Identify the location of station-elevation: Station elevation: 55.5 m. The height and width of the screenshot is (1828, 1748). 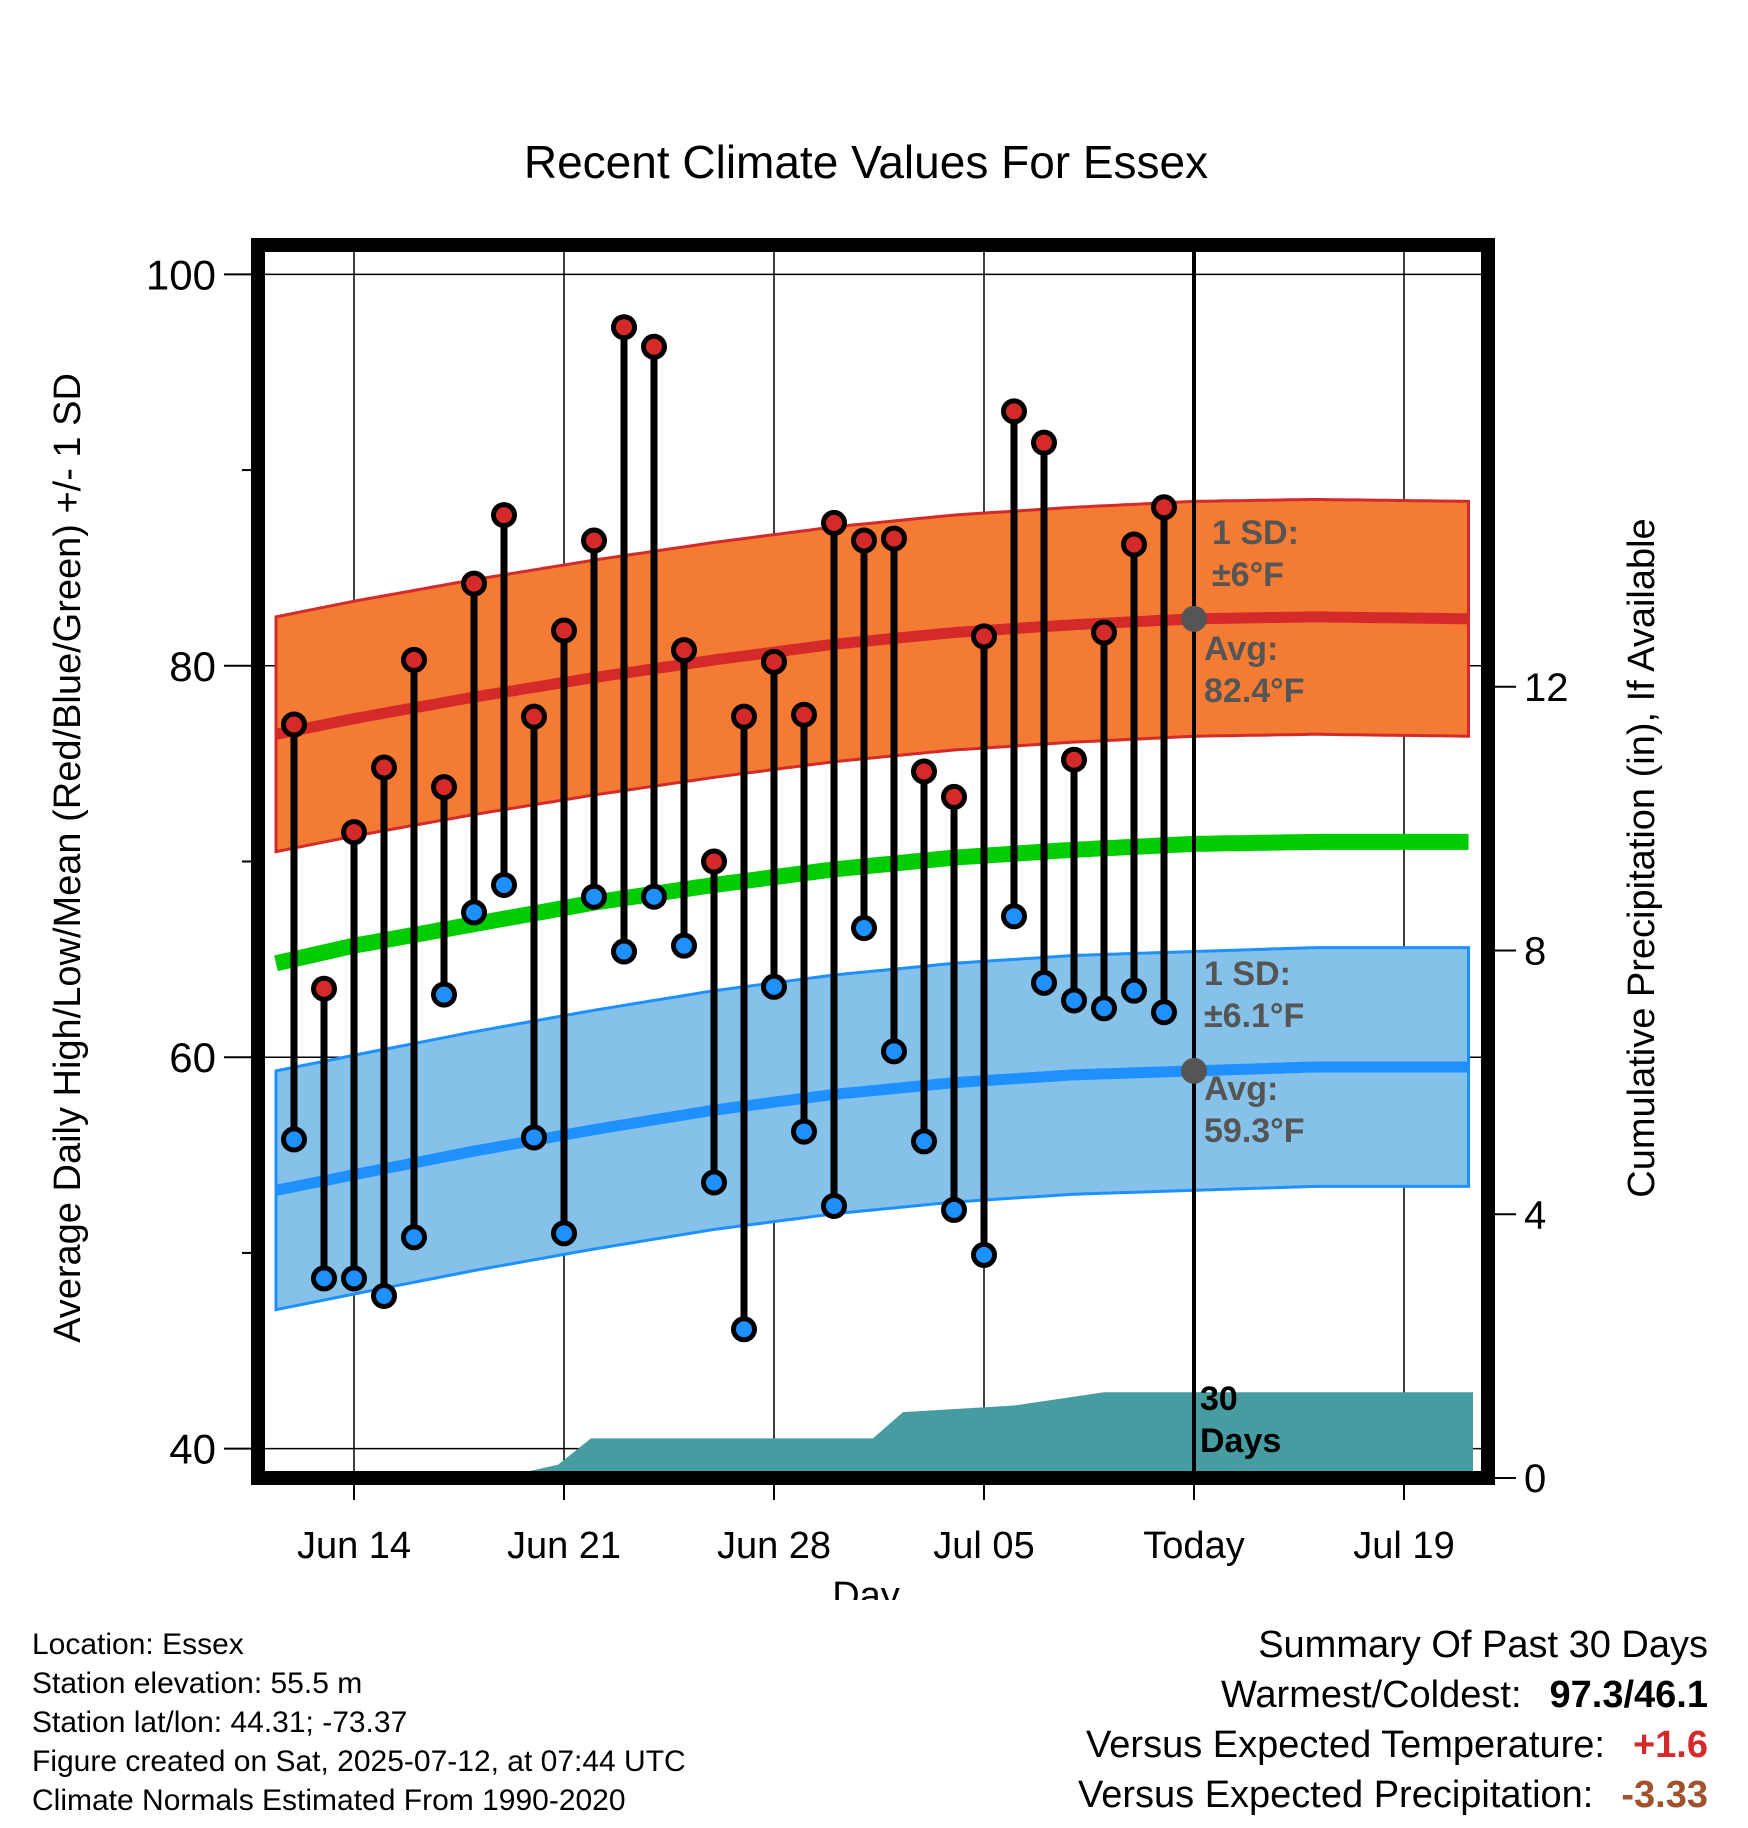
(197, 1683).